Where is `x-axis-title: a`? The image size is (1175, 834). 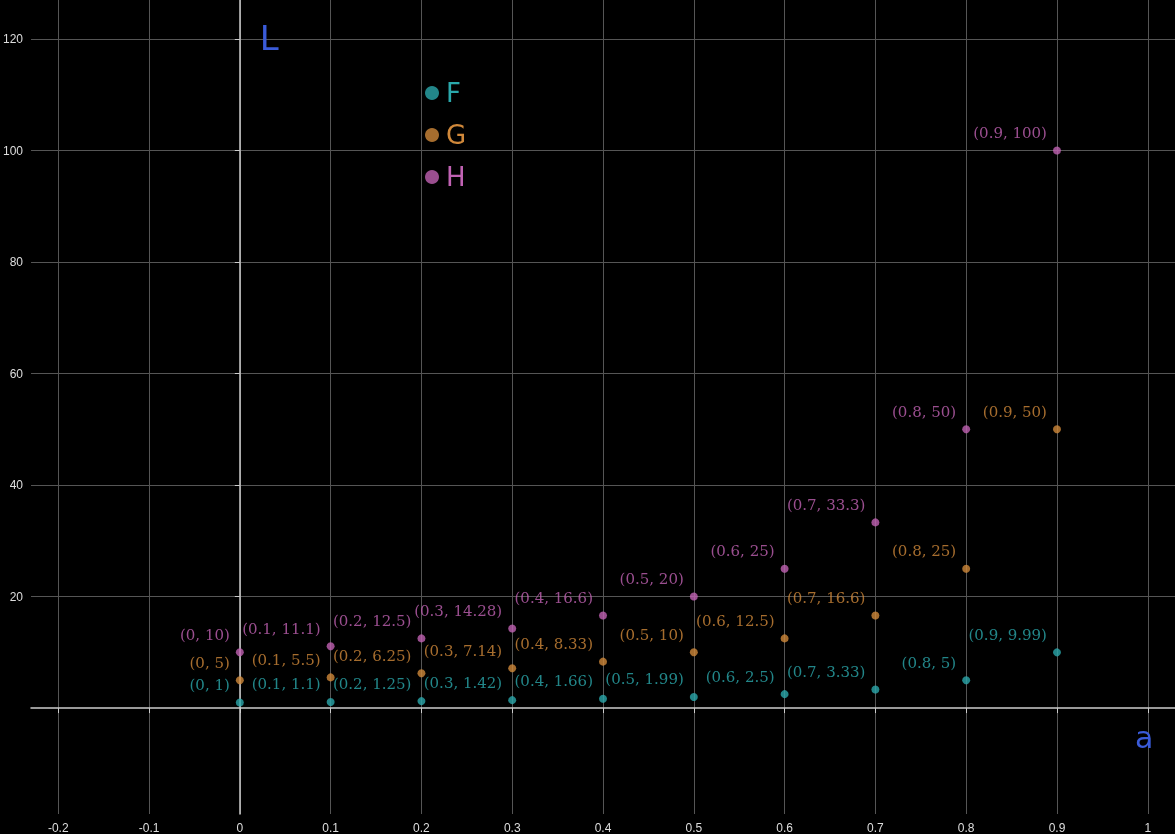 x-axis-title: a is located at coordinates (1144, 737).